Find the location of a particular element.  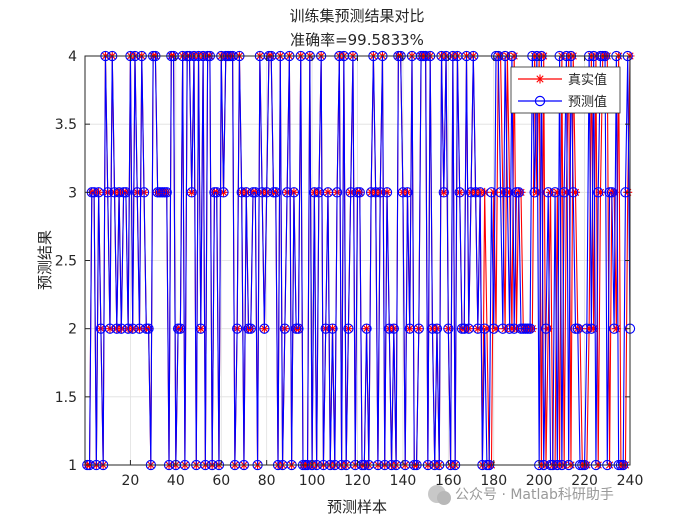

x-tick-label: 80 is located at coordinates (267, 481).